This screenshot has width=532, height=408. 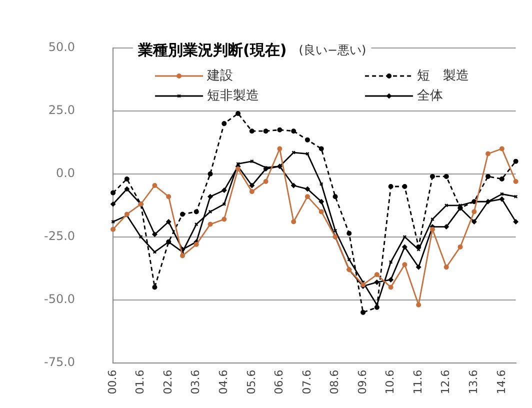 What do you see at coordinates (60, 361) in the screenshot?
I see `y-tick-label: -75.0` at bounding box center [60, 361].